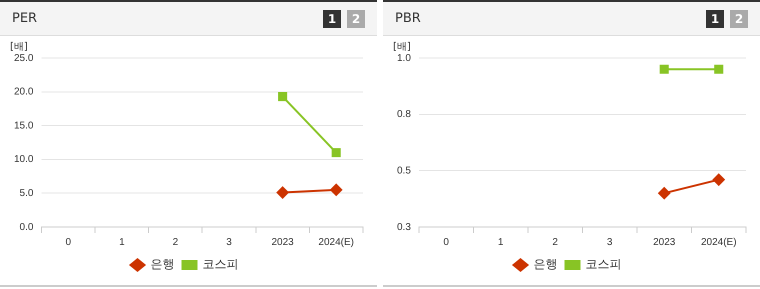  Describe the element at coordinates (24, 92) in the screenshot. I see `y-tick-label: 20.0` at that location.